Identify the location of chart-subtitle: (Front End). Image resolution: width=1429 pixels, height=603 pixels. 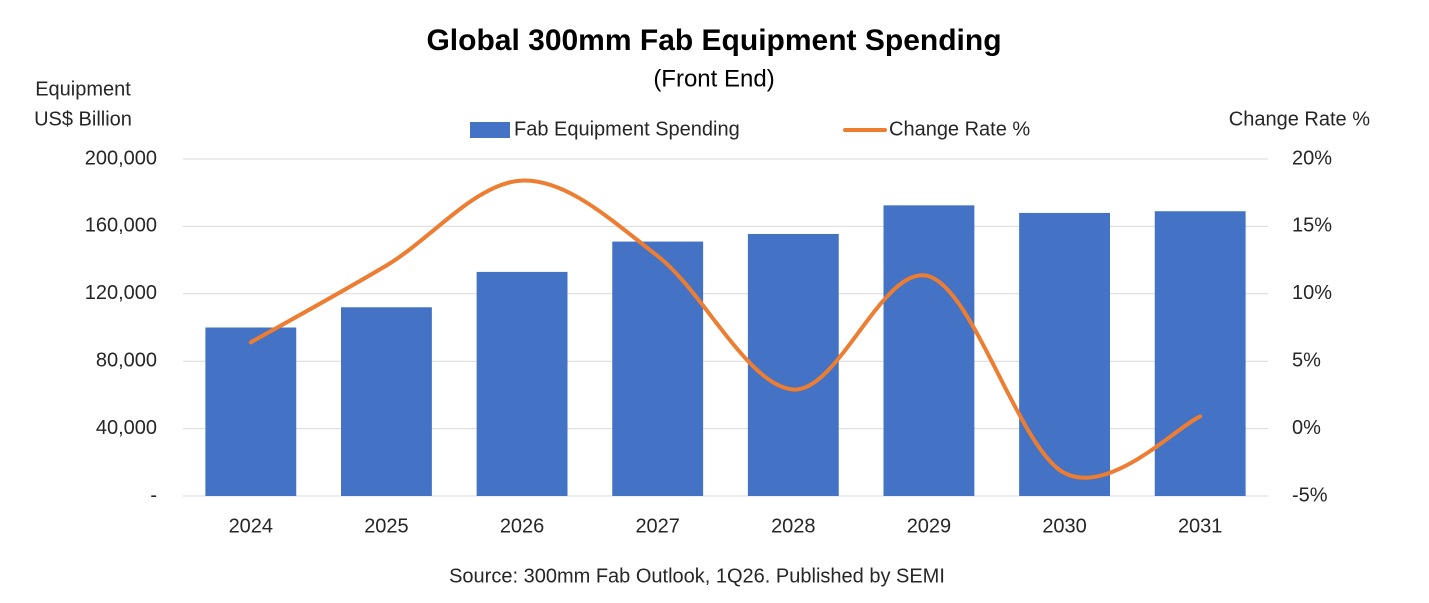
(713, 78).